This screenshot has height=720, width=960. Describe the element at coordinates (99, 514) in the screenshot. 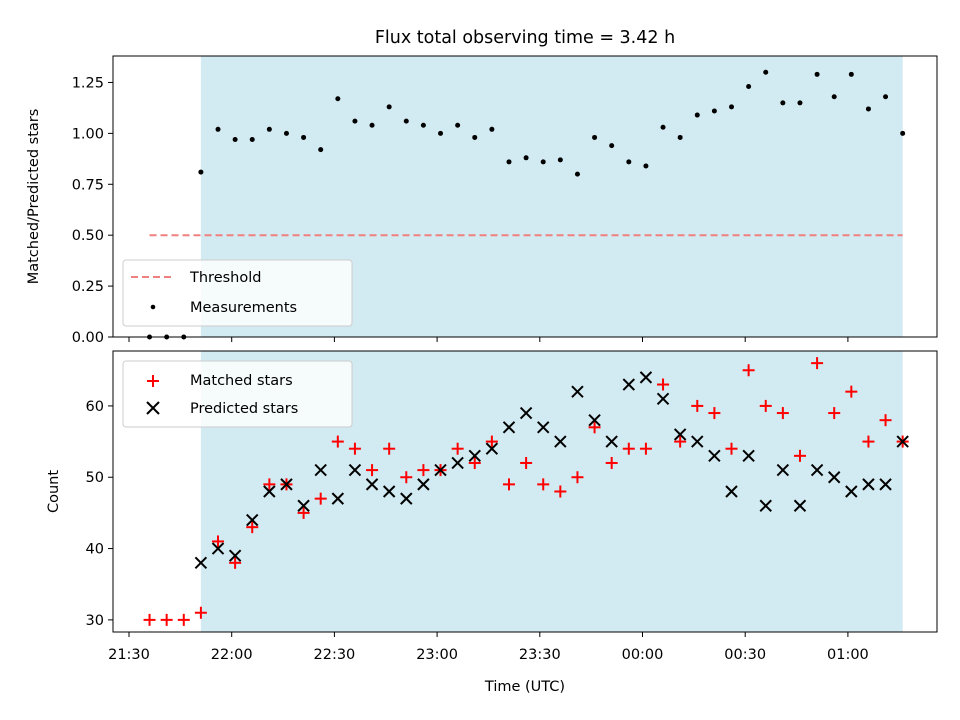

I see `bottom-y-ticks: 30 40 50 60` at that location.